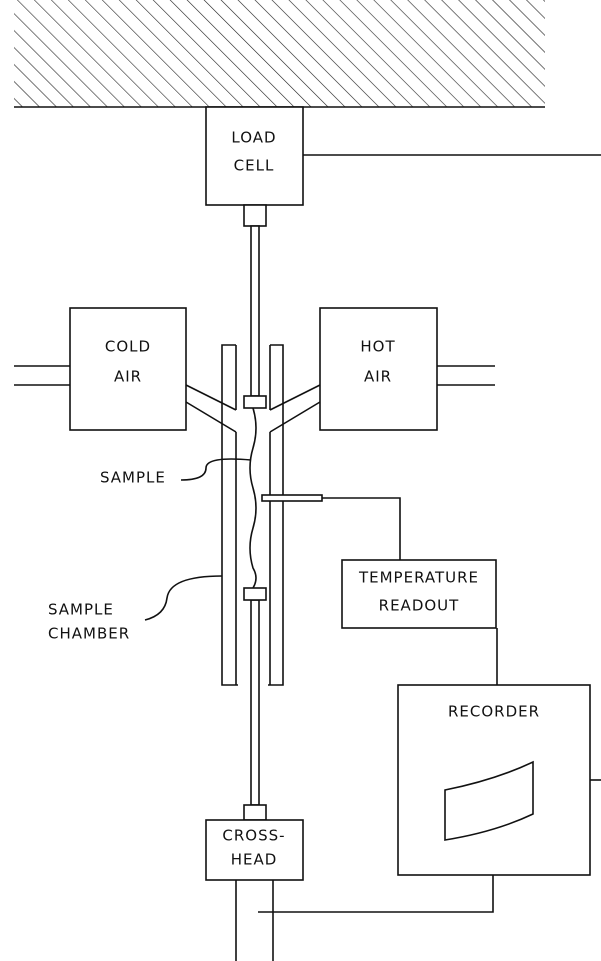 This screenshot has height=961, width=601. I want to click on recorder: RECORDER, so click(499, 780).